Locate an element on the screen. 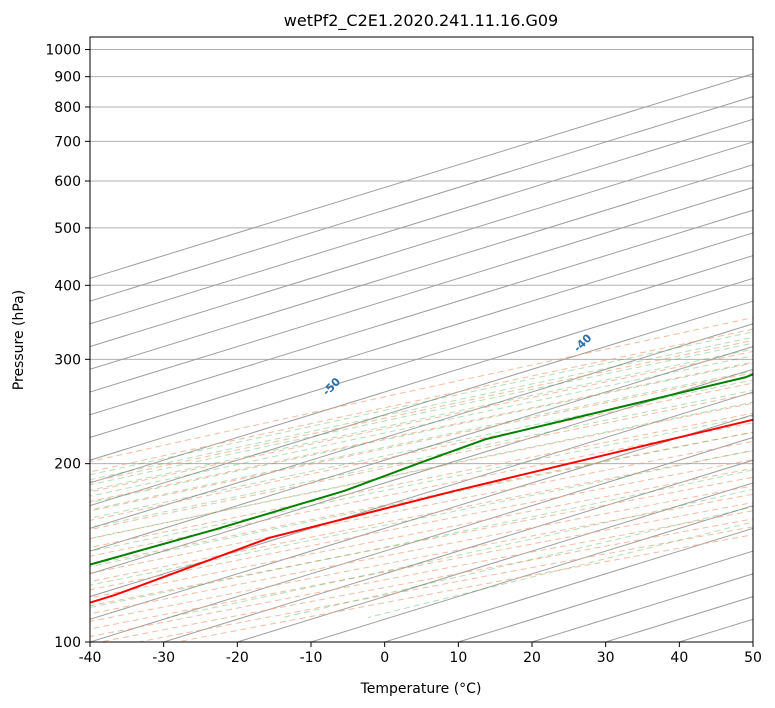 The width and height of the screenshot is (775, 708). adiabat-label: -60 is located at coordinates (48, 439).